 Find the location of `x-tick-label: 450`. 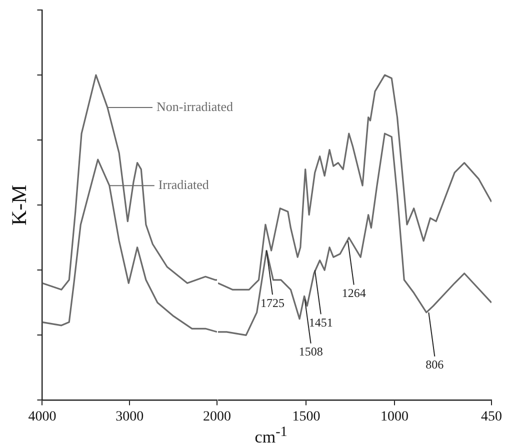

x-tick-label: 450 is located at coordinates (491, 416).